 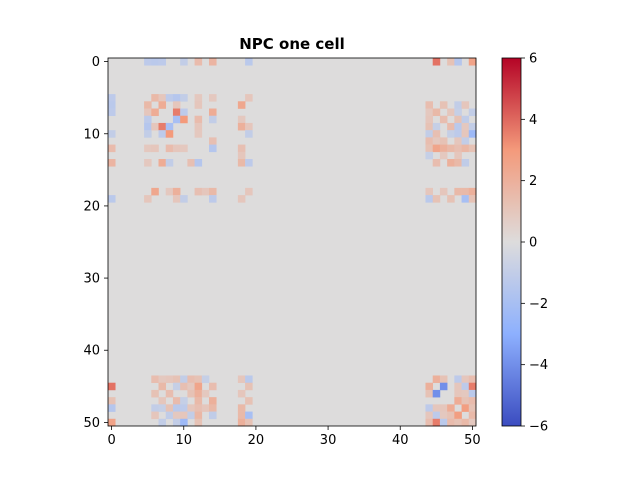 I want to click on colorbar-tick-label: 2, so click(x=533, y=181).